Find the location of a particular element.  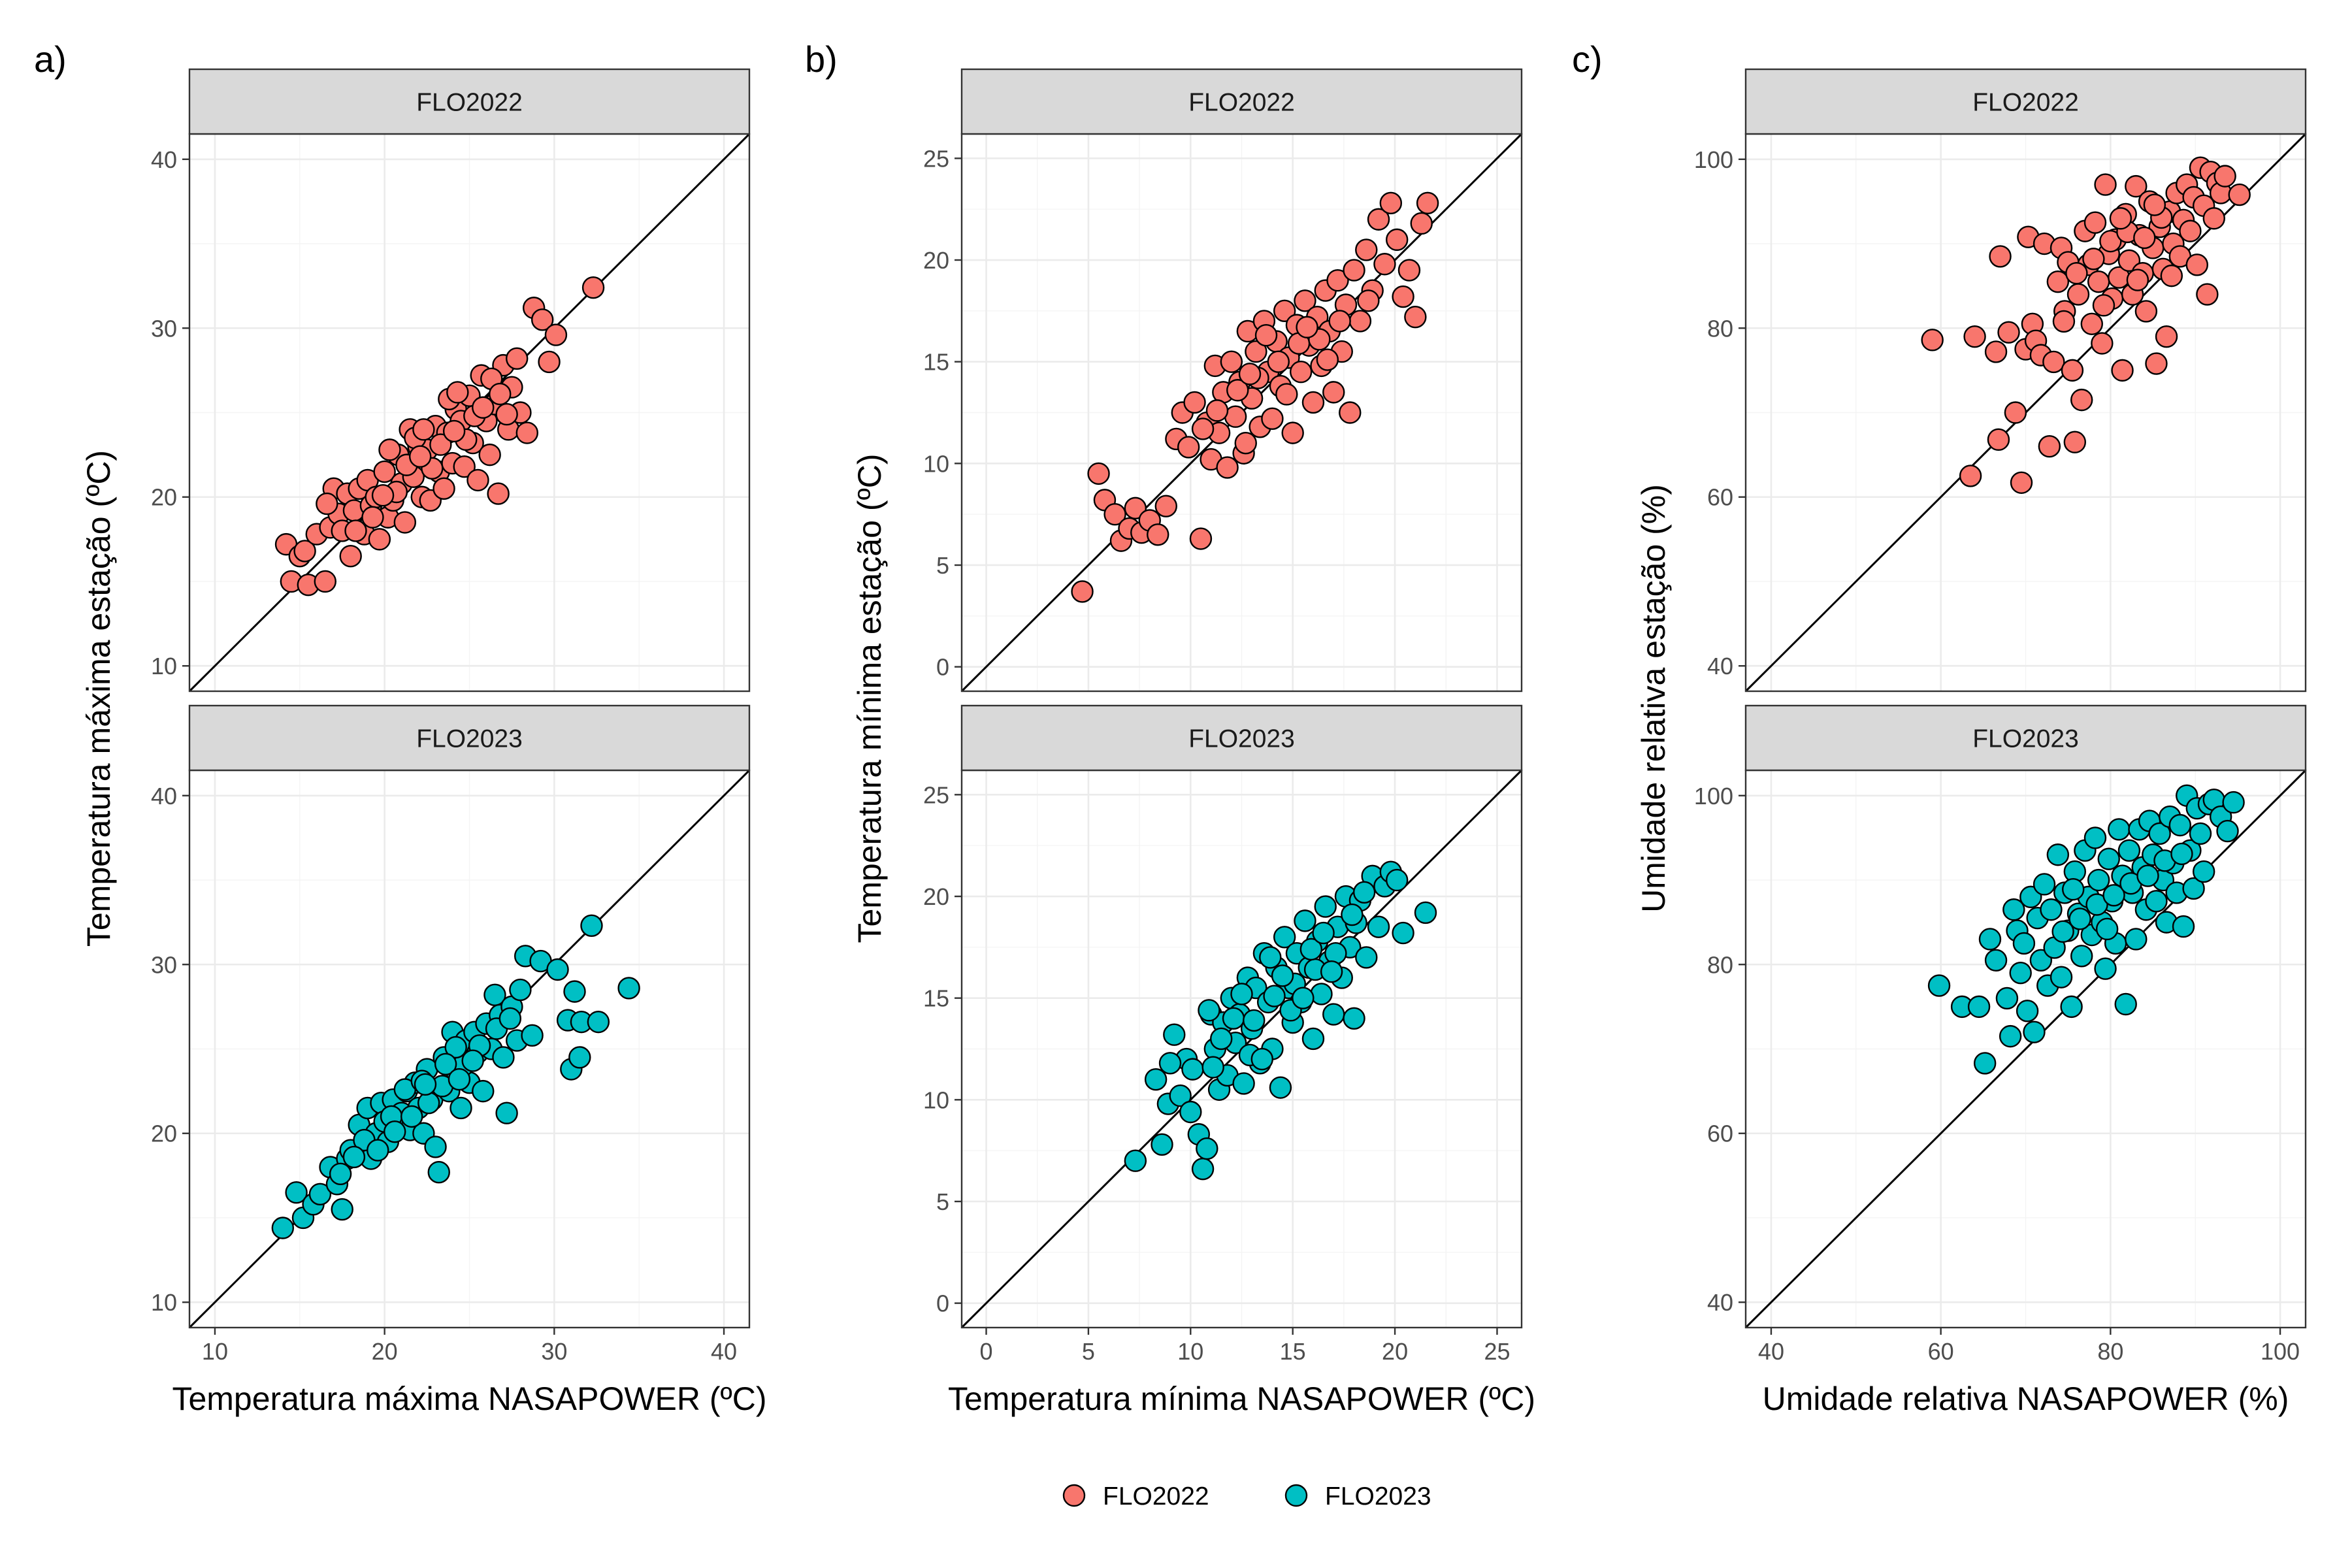

y-axis-title: Temperatura mínima estação (ºC) is located at coordinates (869, 698).